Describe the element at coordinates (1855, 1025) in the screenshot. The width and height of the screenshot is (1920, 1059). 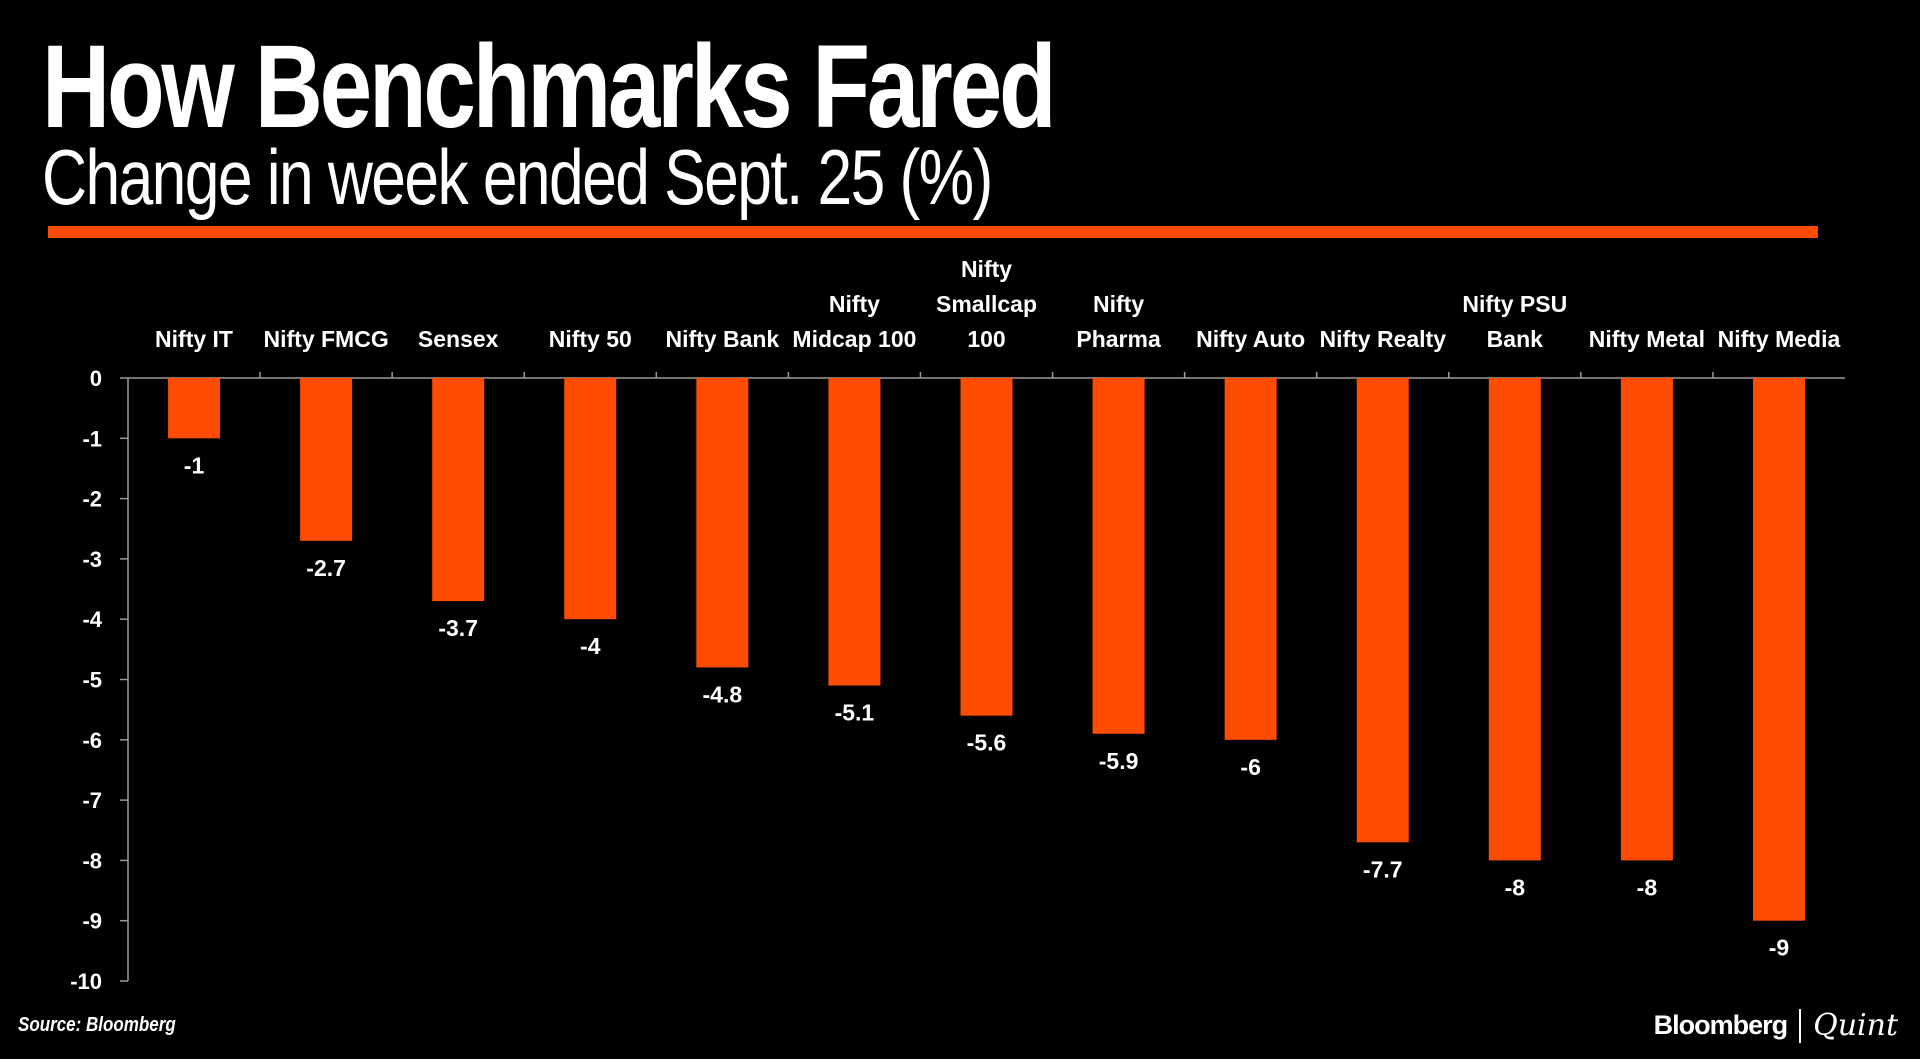
I see `brand-secondary: Quint` at that location.